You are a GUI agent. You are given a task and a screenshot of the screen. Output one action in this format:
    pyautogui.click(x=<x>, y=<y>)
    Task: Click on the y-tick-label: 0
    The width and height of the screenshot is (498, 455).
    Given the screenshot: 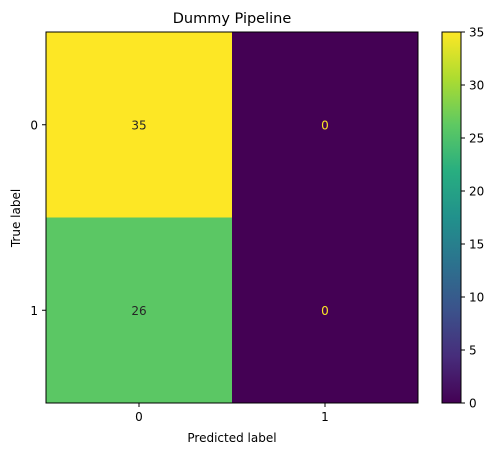 What is the action you would take?
    pyautogui.click(x=34, y=125)
    